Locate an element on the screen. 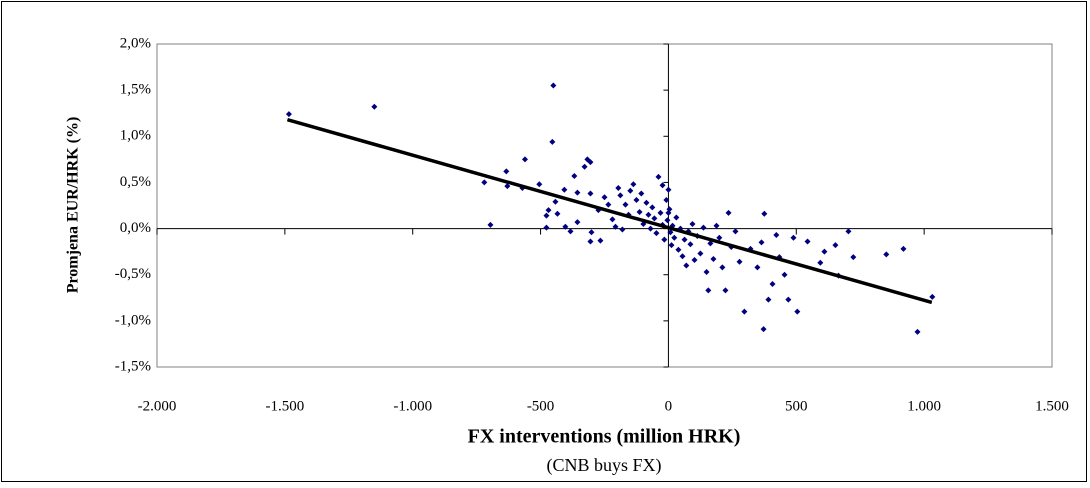 The image size is (1090, 488). y-tick-label: 0,5% is located at coordinates (135, 182).